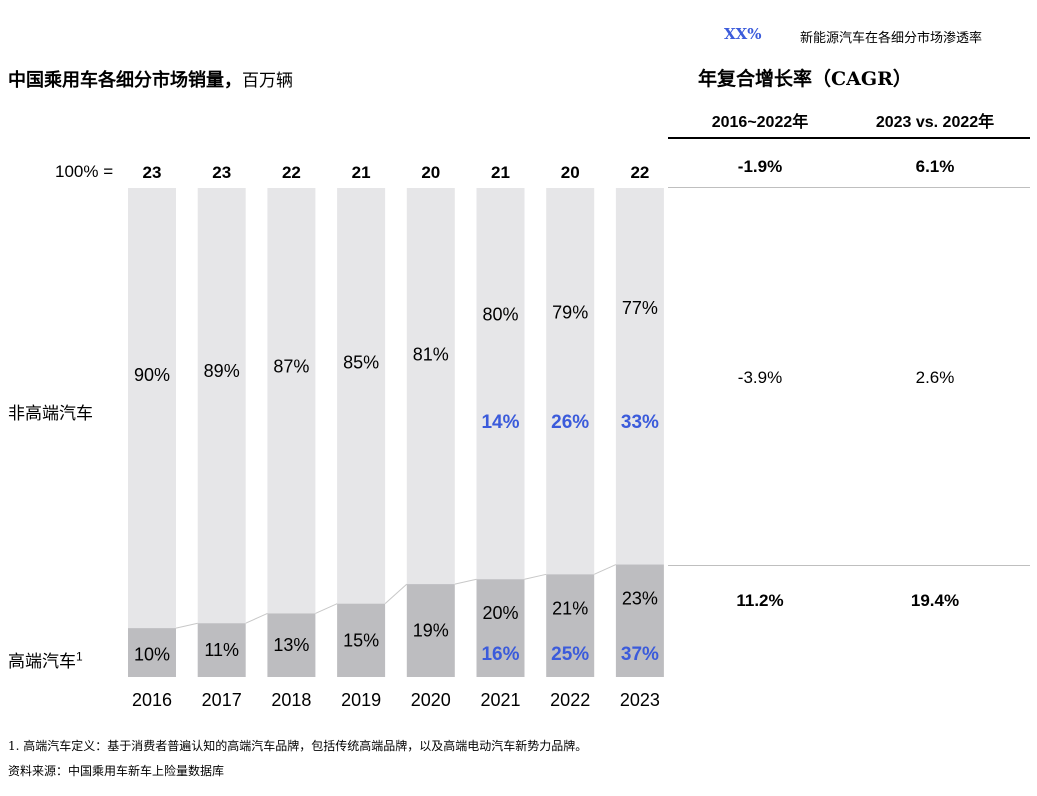  I want to click on premium-share-2019: 15%, so click(361, 640).